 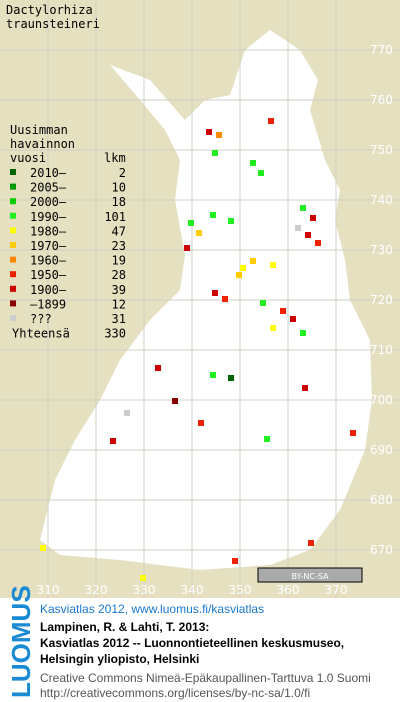 What do you see at coordinates (48, 275) in the screenshot?
I see `legend-label: 1950–` at bounding box center [48, 275].